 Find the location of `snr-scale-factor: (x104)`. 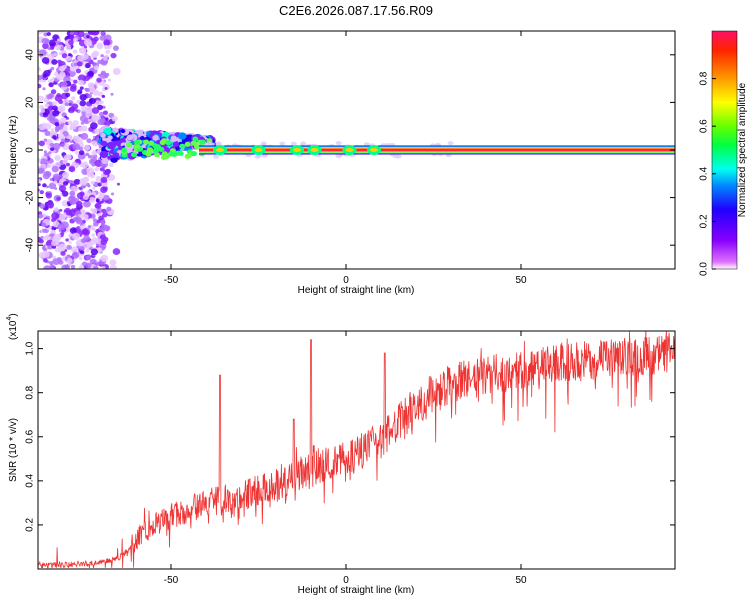

snr-scale-factor: (x104) is located at coordinates (12, 326).